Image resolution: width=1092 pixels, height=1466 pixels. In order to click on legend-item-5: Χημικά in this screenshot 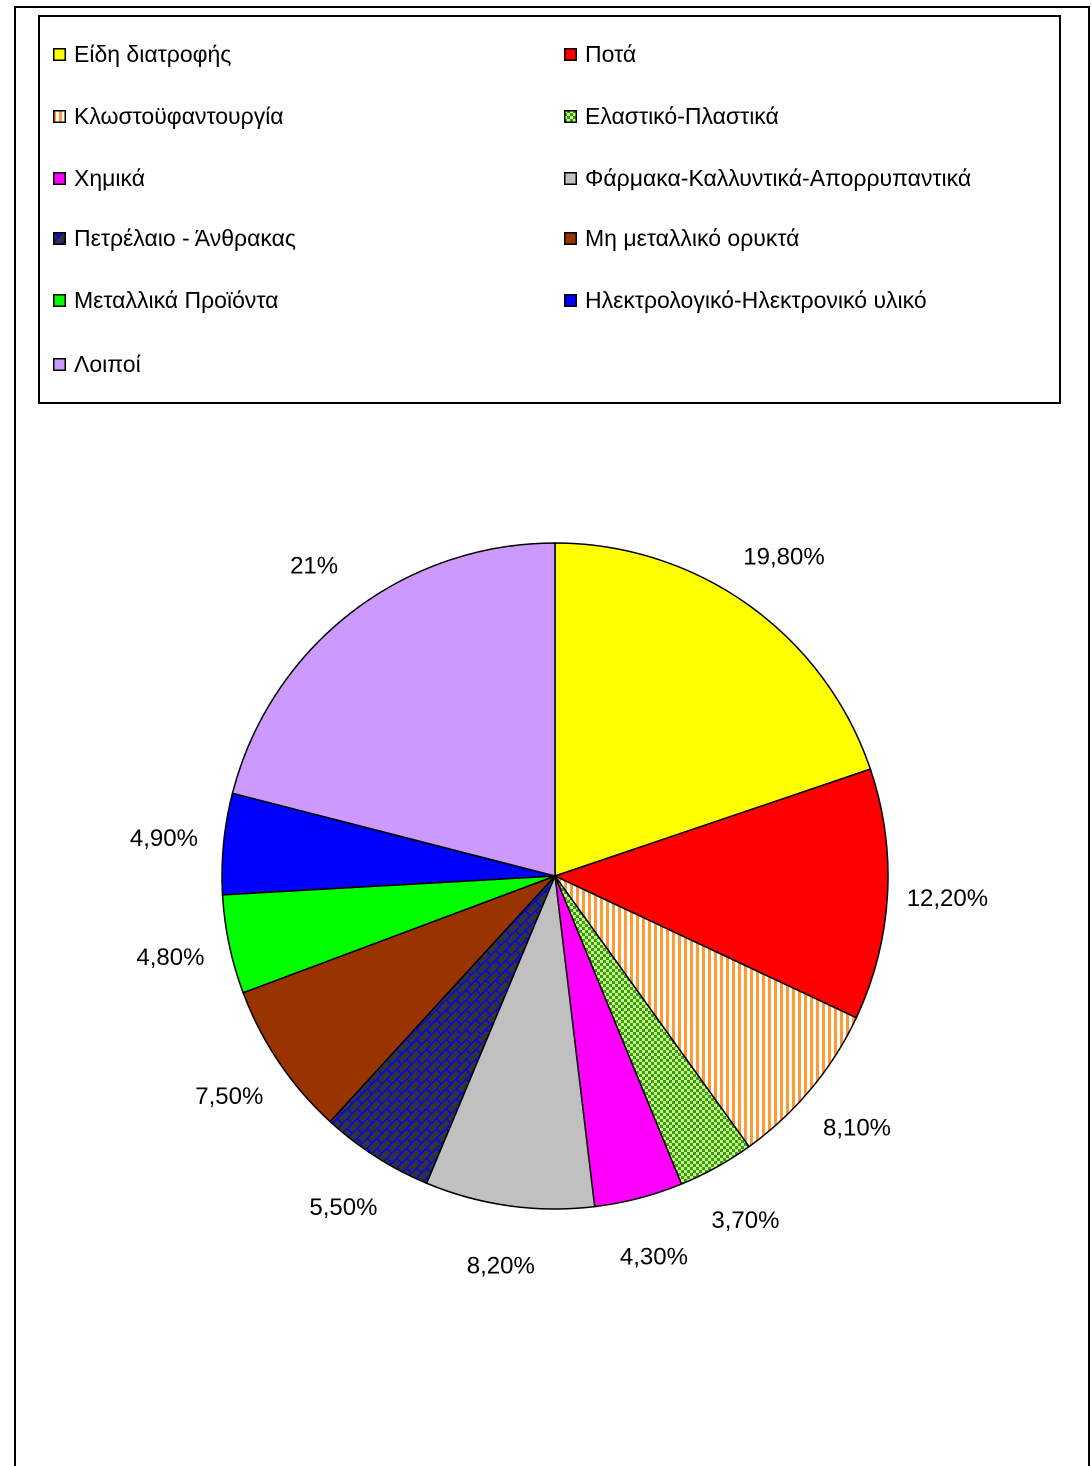, I will do `click(99, 178)`.